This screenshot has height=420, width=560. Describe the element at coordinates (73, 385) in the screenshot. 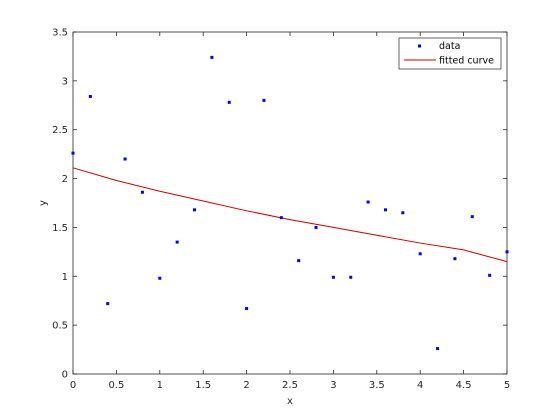

I see `x-tick-label: 0` at that location.